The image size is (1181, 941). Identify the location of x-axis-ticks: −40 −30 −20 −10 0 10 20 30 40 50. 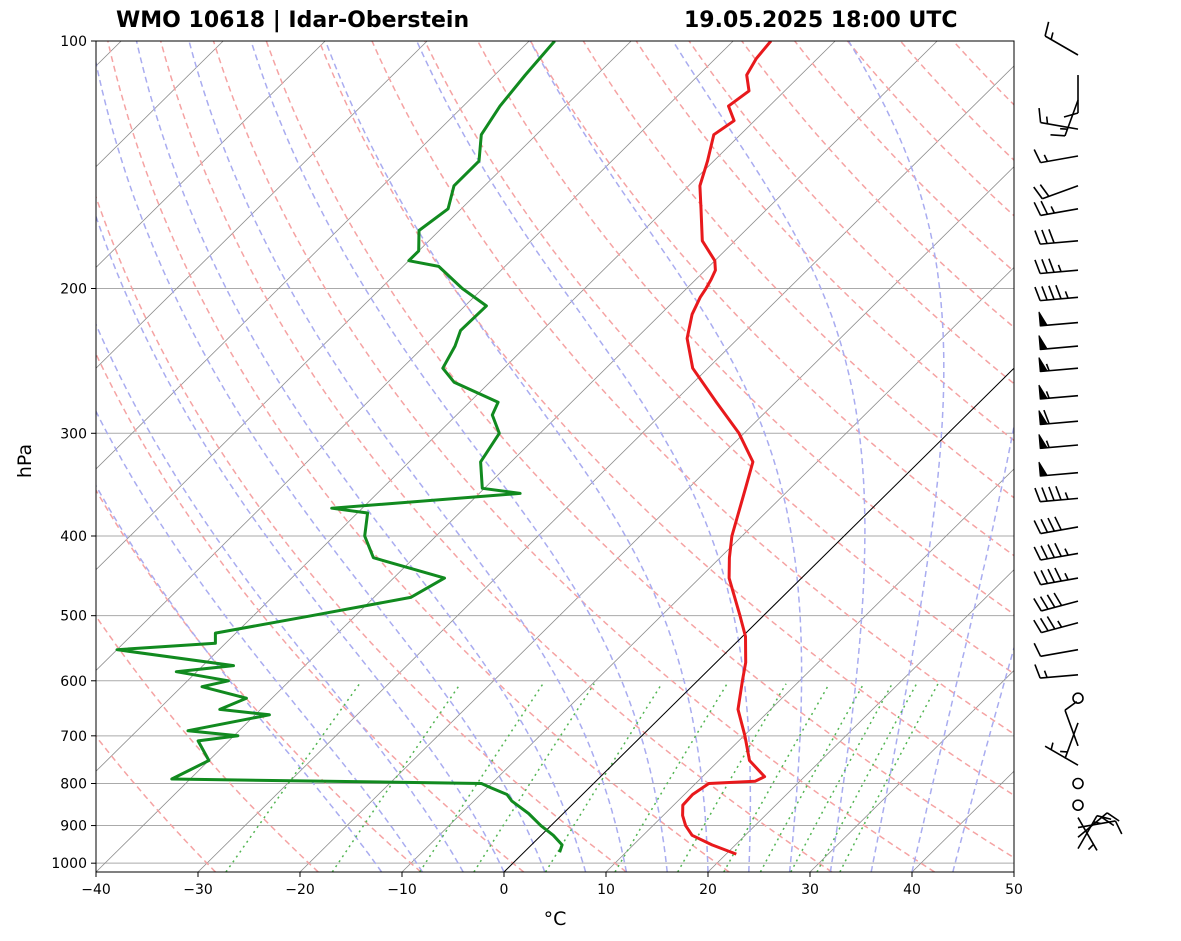
(552, 885).